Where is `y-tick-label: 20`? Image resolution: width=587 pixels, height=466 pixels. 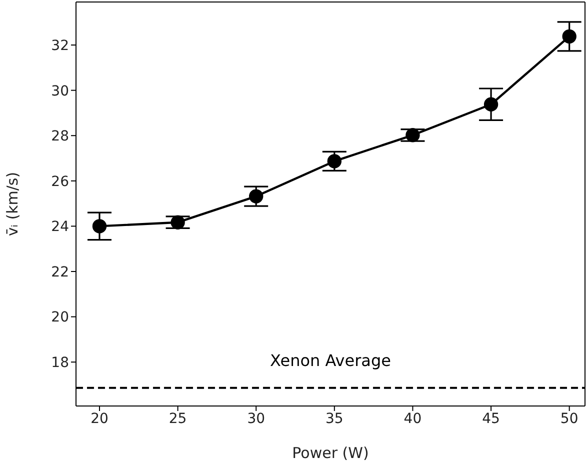 y-tick-label: 20 is located at coordinates (60, 318).